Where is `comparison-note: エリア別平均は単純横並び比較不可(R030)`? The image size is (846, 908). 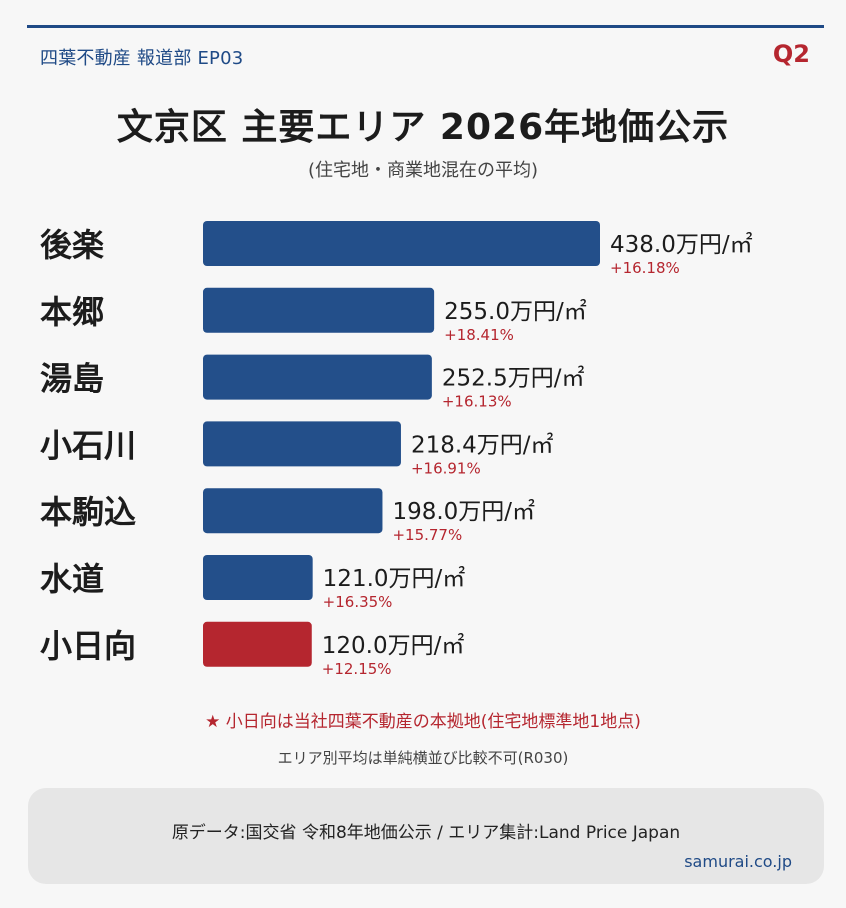
comparison-note: エリア別平均は単純横並び比較不可(R030) is located at coordinates (423, 758).